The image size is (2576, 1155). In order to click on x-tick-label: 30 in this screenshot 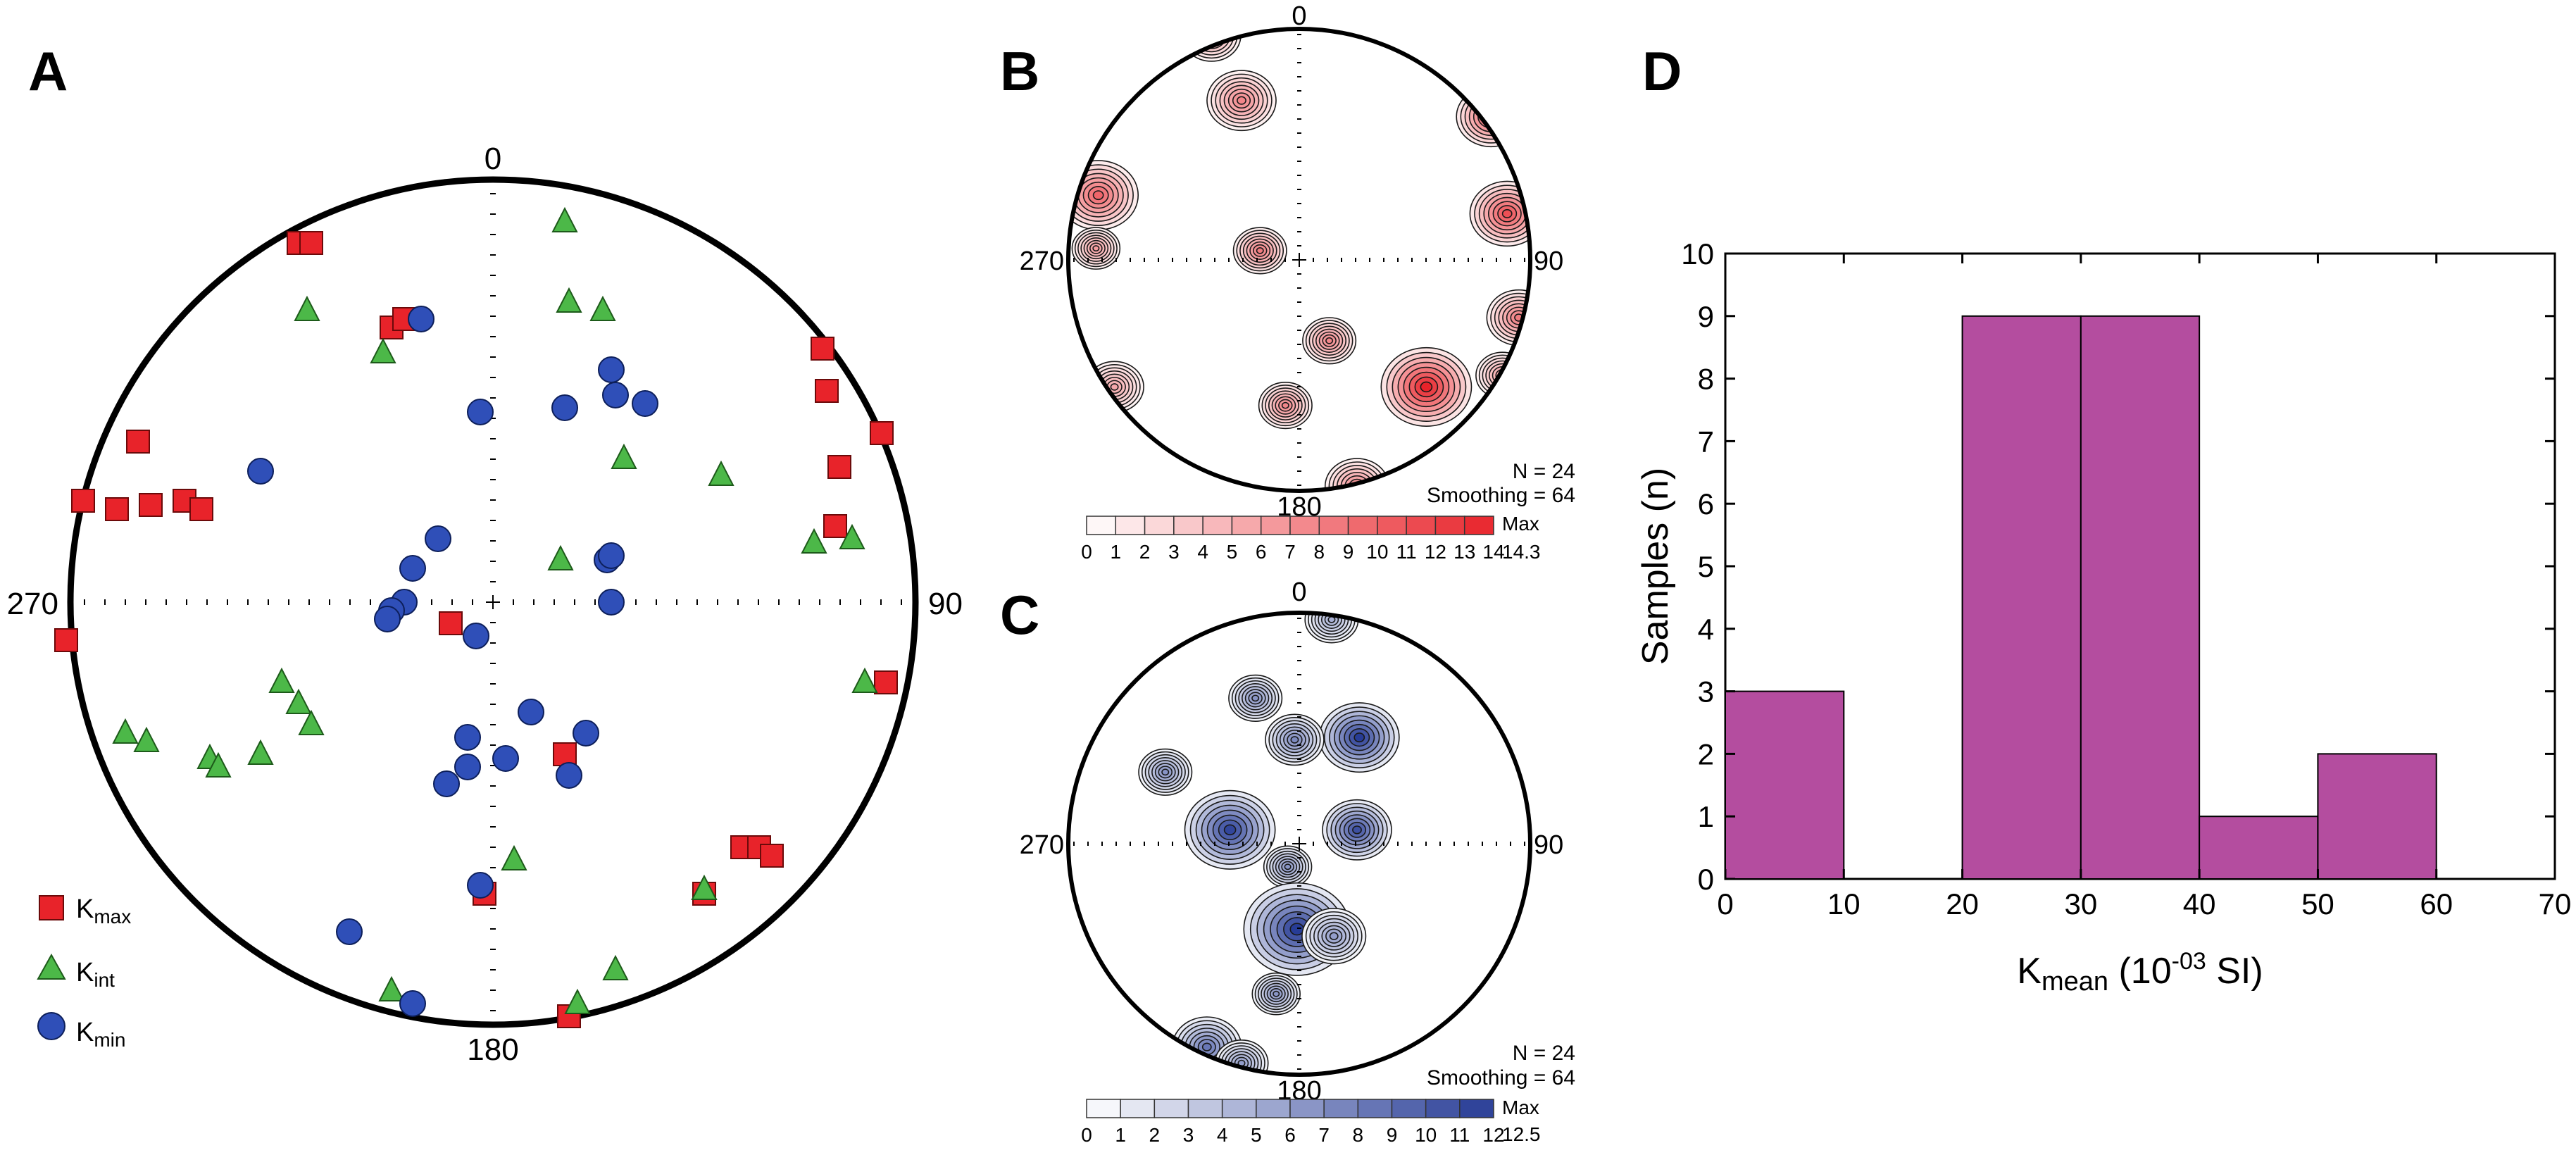, I will do `click(2080, 903)`.